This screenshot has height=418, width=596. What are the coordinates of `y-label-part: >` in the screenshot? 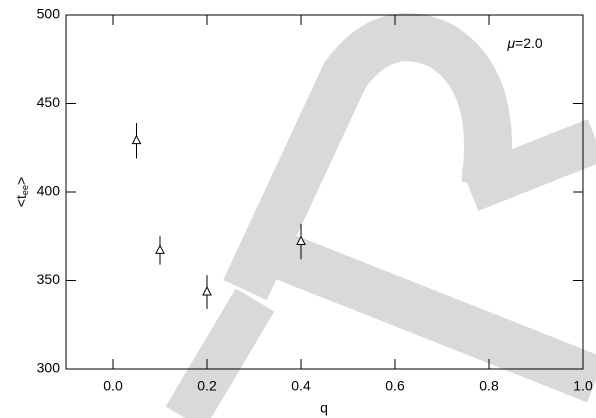 It's located at (21, 181).